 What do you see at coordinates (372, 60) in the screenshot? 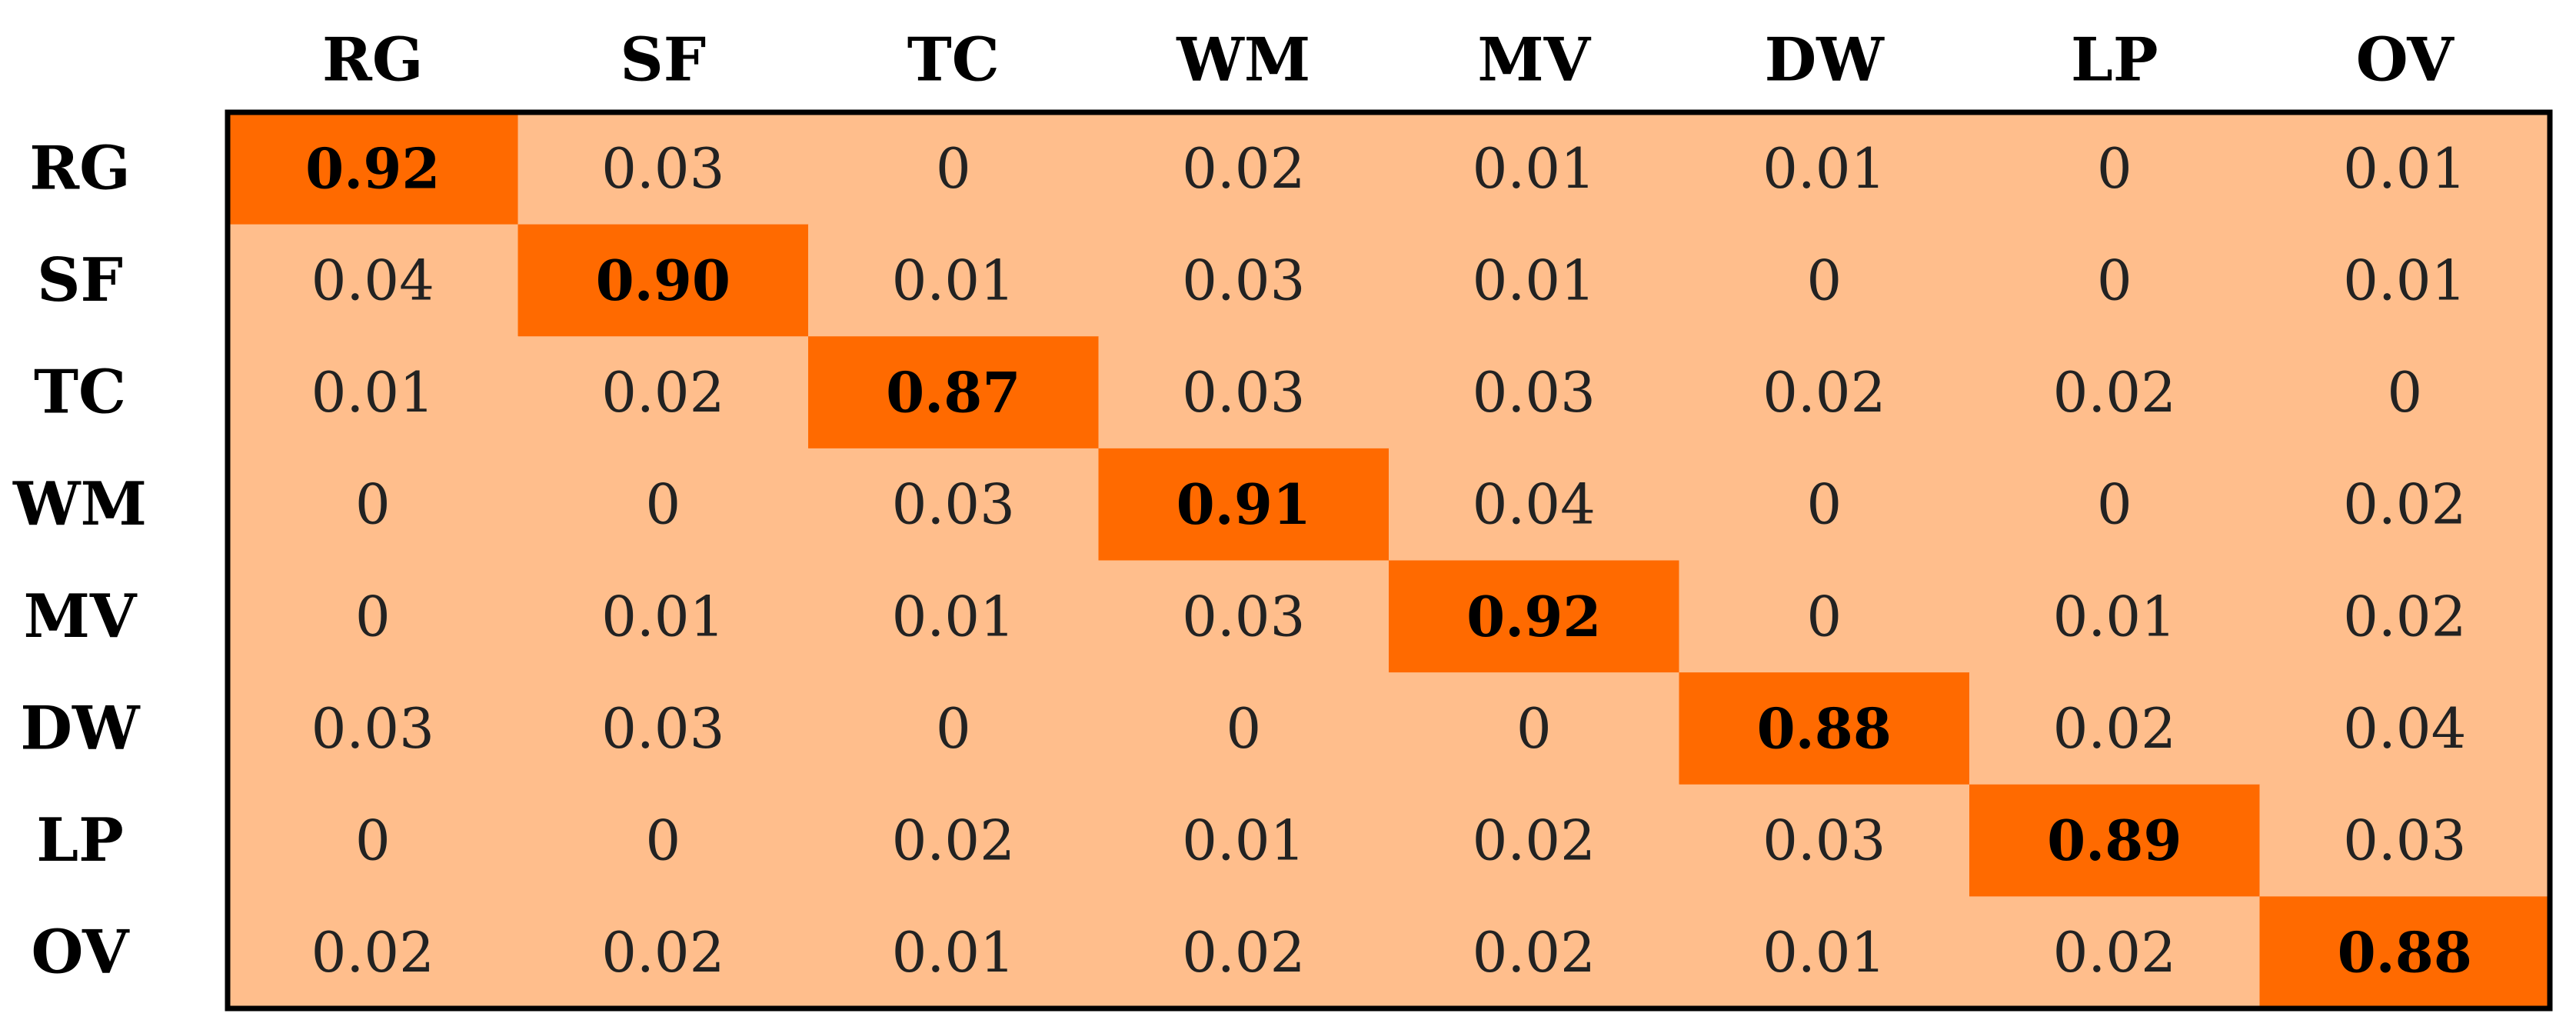
I see `column-label-rg: RG` at bounding box center [372, 60].